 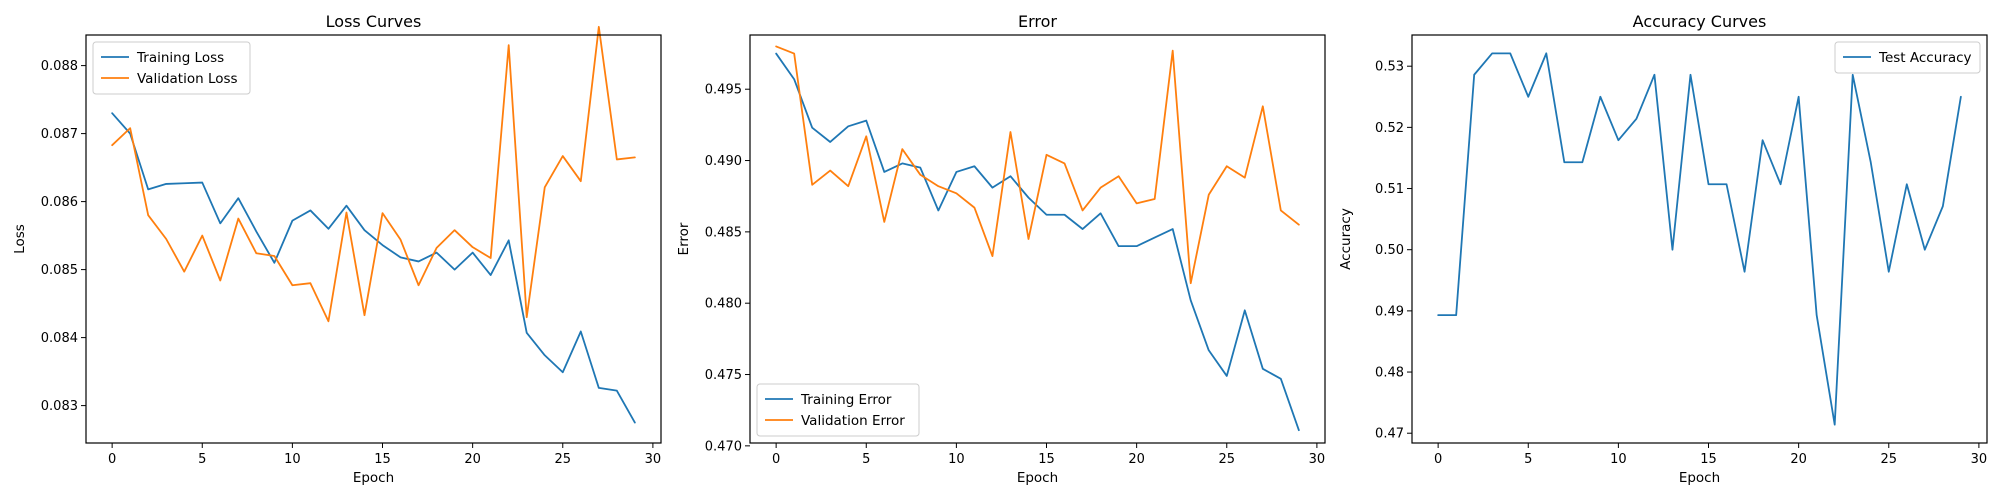 I want to click on series-line-validation-error, so click(x=1037, y=165).